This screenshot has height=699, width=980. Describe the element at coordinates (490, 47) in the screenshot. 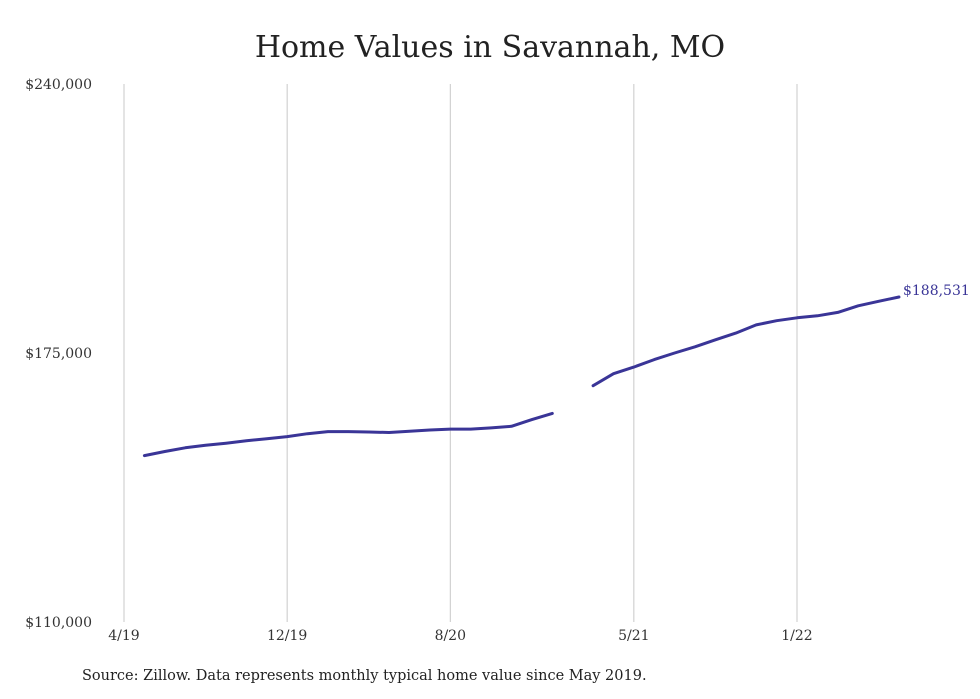

I see `chart-title: Home Values in Savannah, MO` at that location.